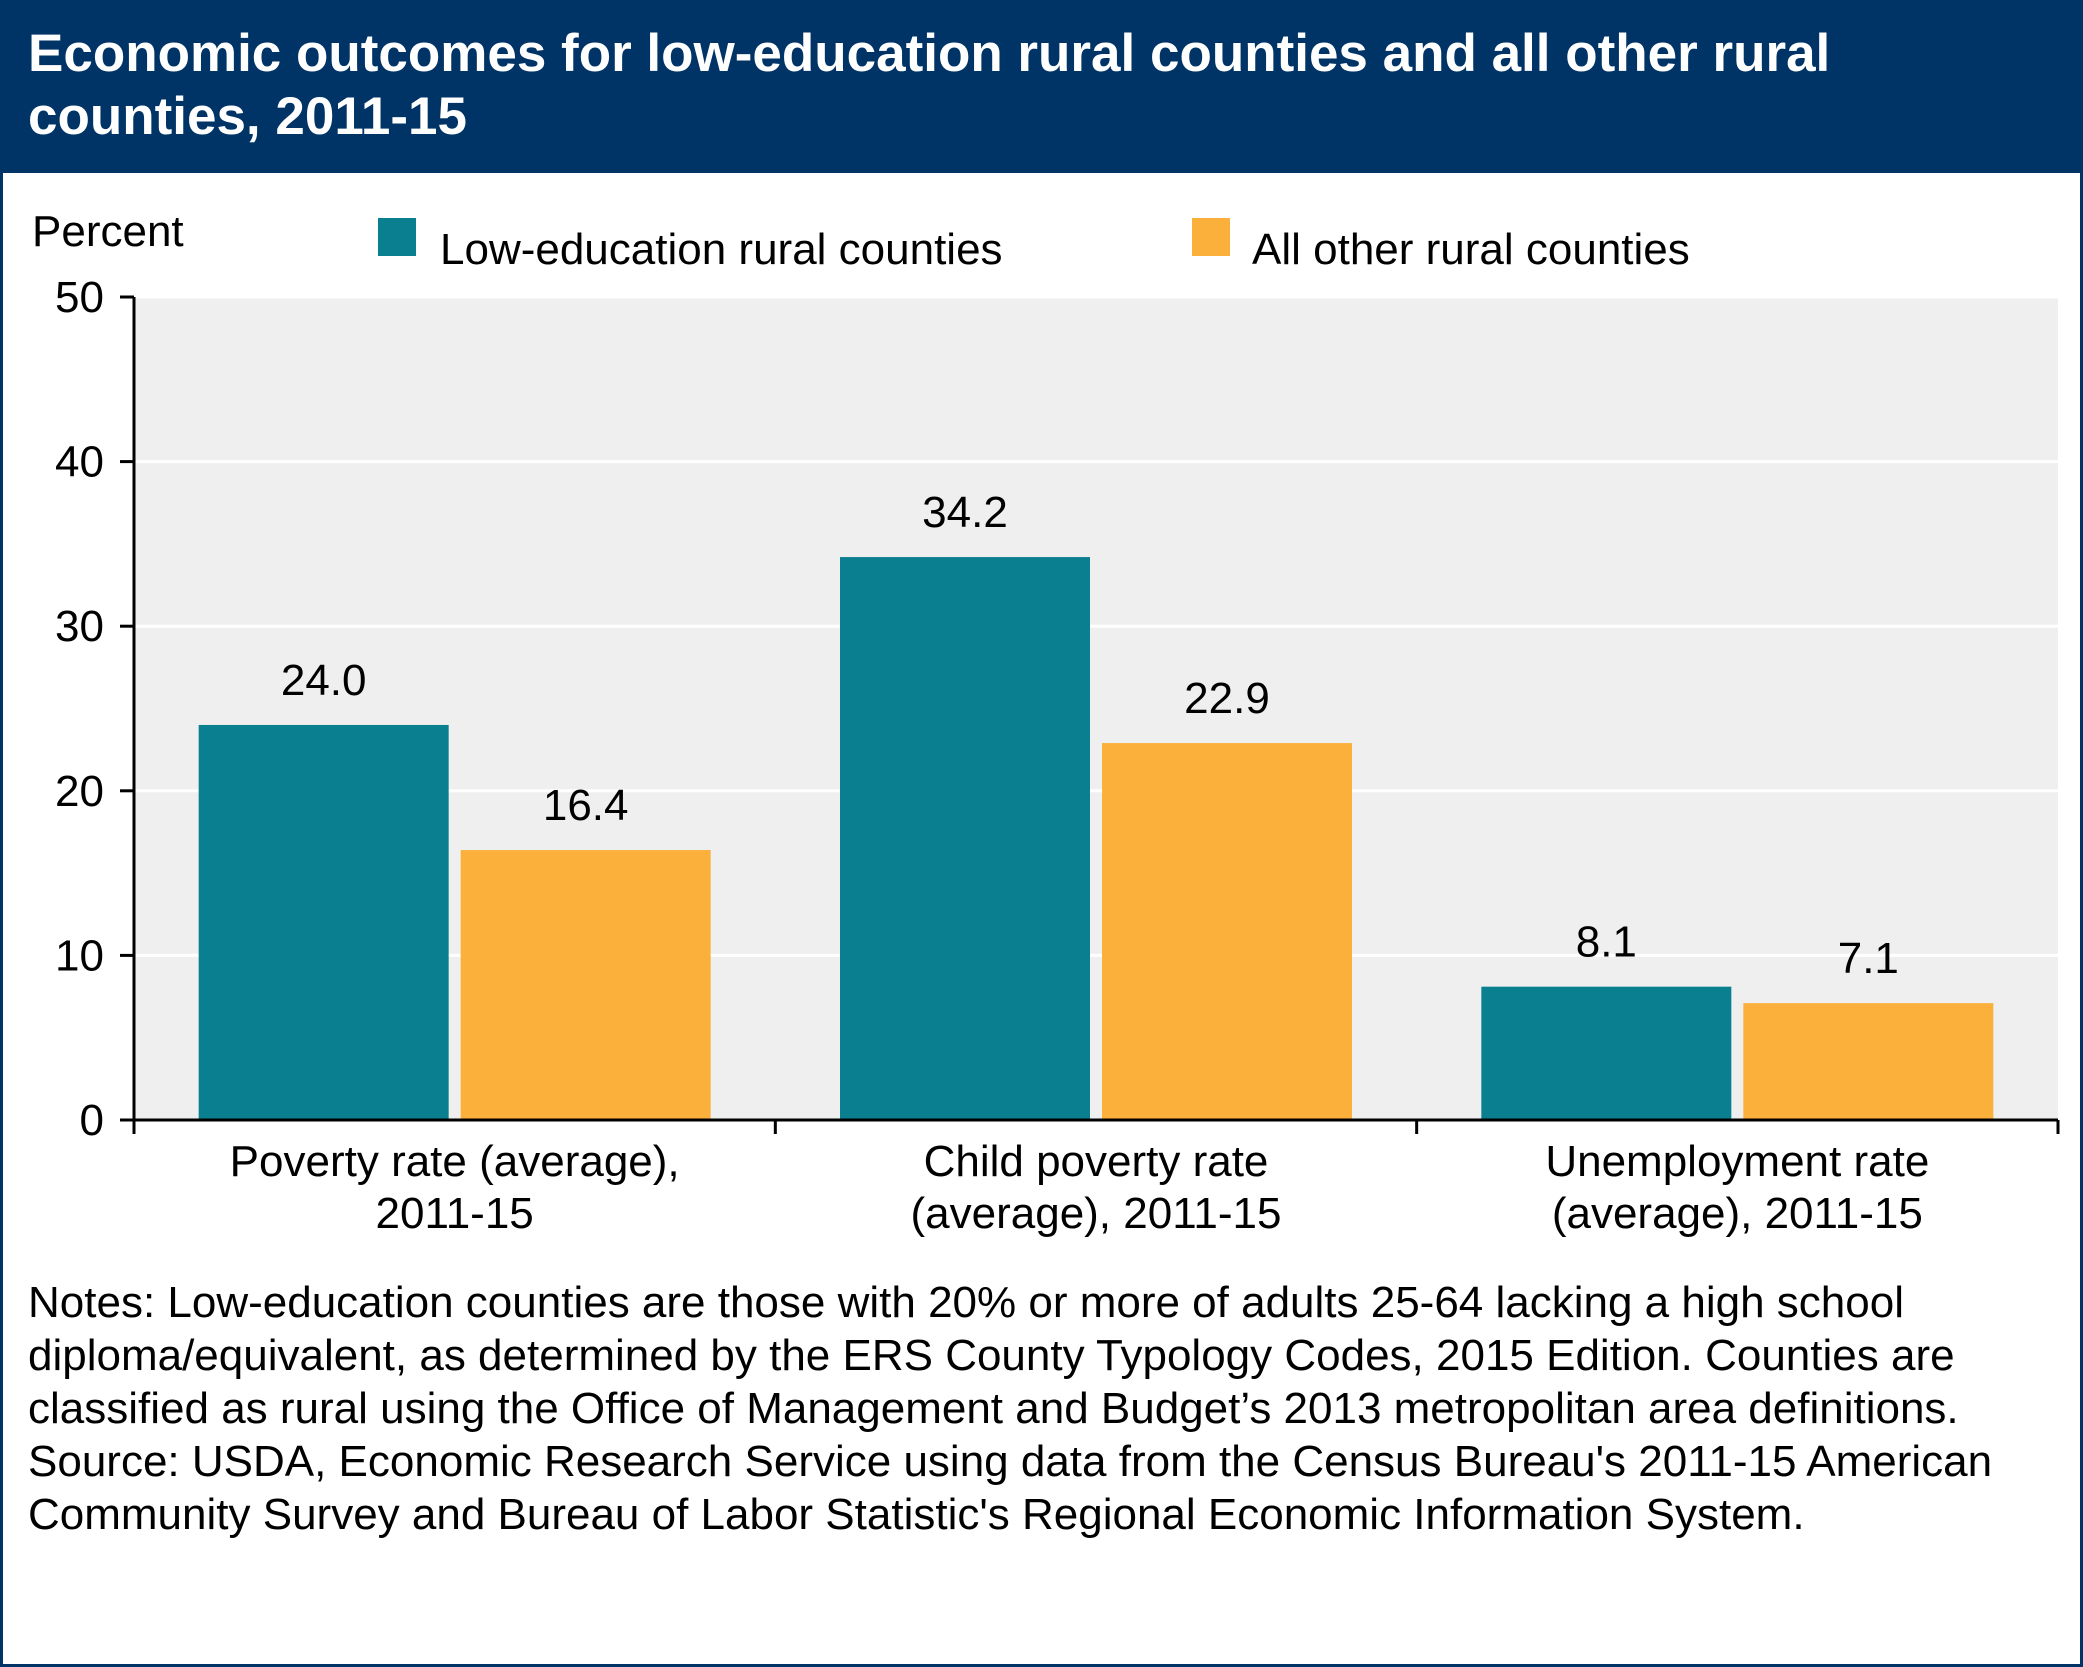 The height and width of the screenshot is (1667, 2083). I want to click on y-tick-label: 10, so click(79, 955).